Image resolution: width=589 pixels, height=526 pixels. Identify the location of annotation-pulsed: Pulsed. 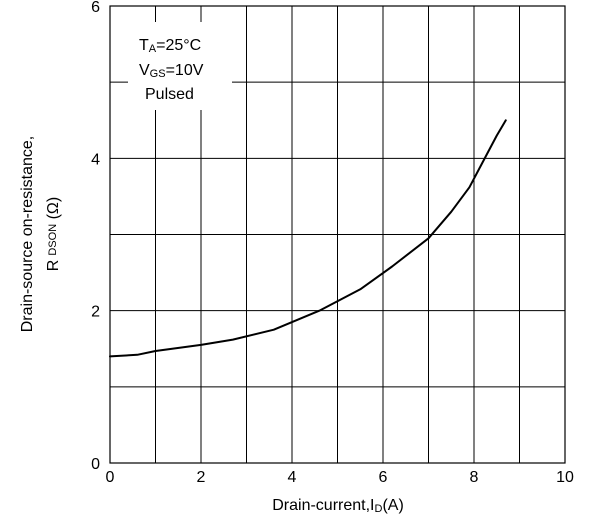
(169, 94).